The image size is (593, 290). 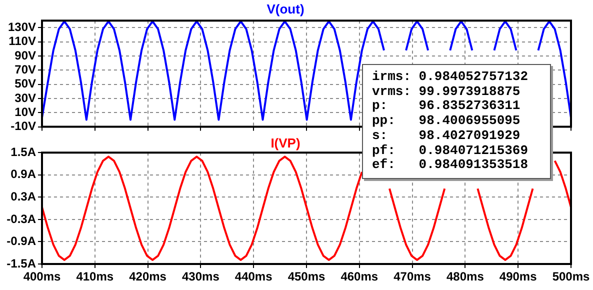 What do you see at coordinates (23, 151) in the screenshot?
I see `y-tick-label: 1.5A` at bounding box center [23, 151].